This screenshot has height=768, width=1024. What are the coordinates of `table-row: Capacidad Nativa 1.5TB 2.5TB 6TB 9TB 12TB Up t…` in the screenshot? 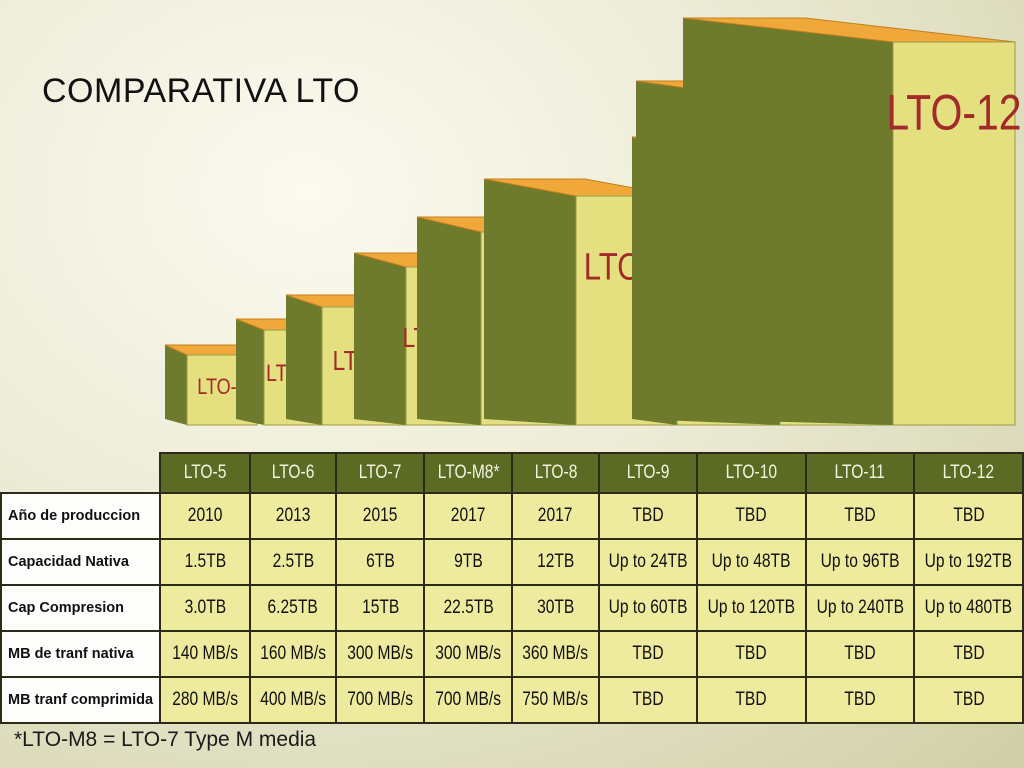 It's located at (512, 562).